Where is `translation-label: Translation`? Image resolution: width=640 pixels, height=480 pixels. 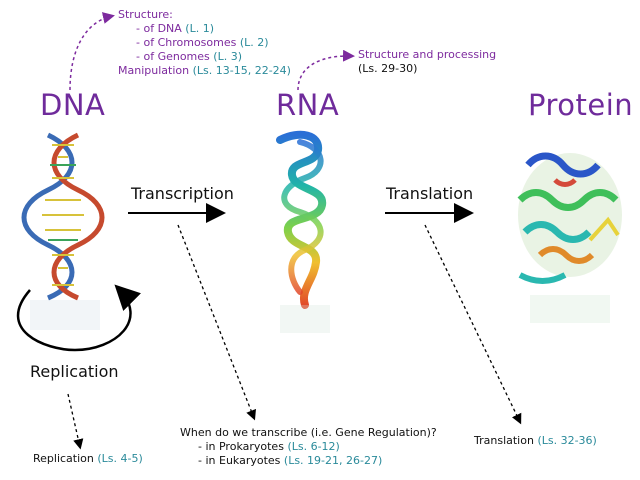 translation-label: Translation is located at coordinates (430, 193).